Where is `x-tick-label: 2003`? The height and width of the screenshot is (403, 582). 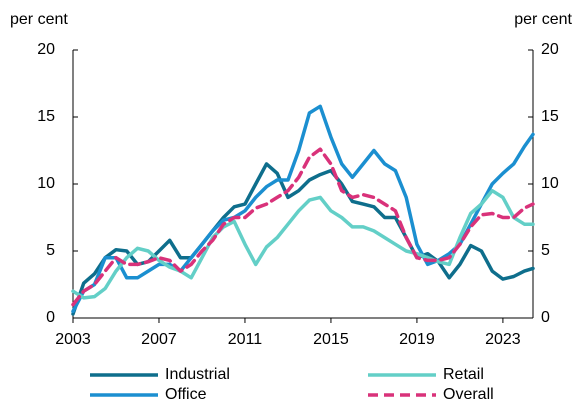
x-tick-label: 2003 is located at coordinates (73, 339).